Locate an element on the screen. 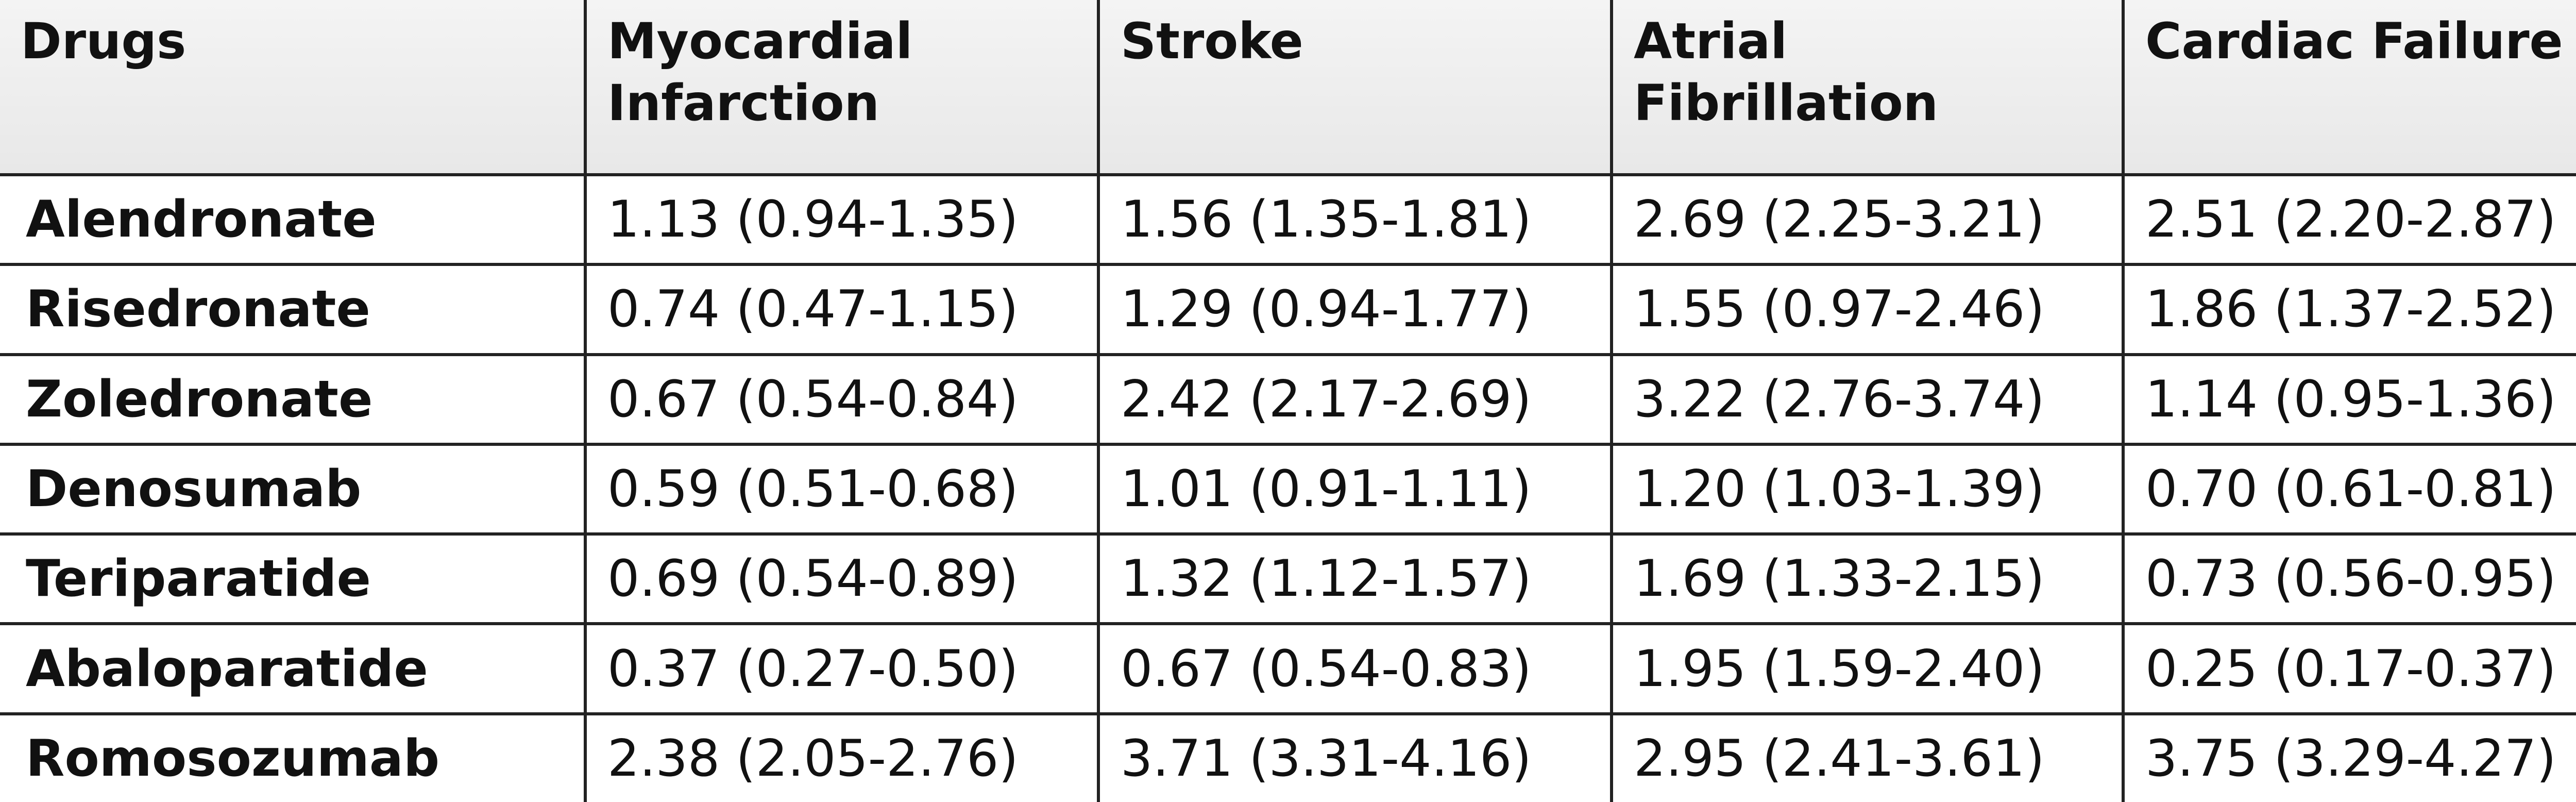  value-cell: 1.29 (0.94-1.77) is located at coordinates (1355, 310).